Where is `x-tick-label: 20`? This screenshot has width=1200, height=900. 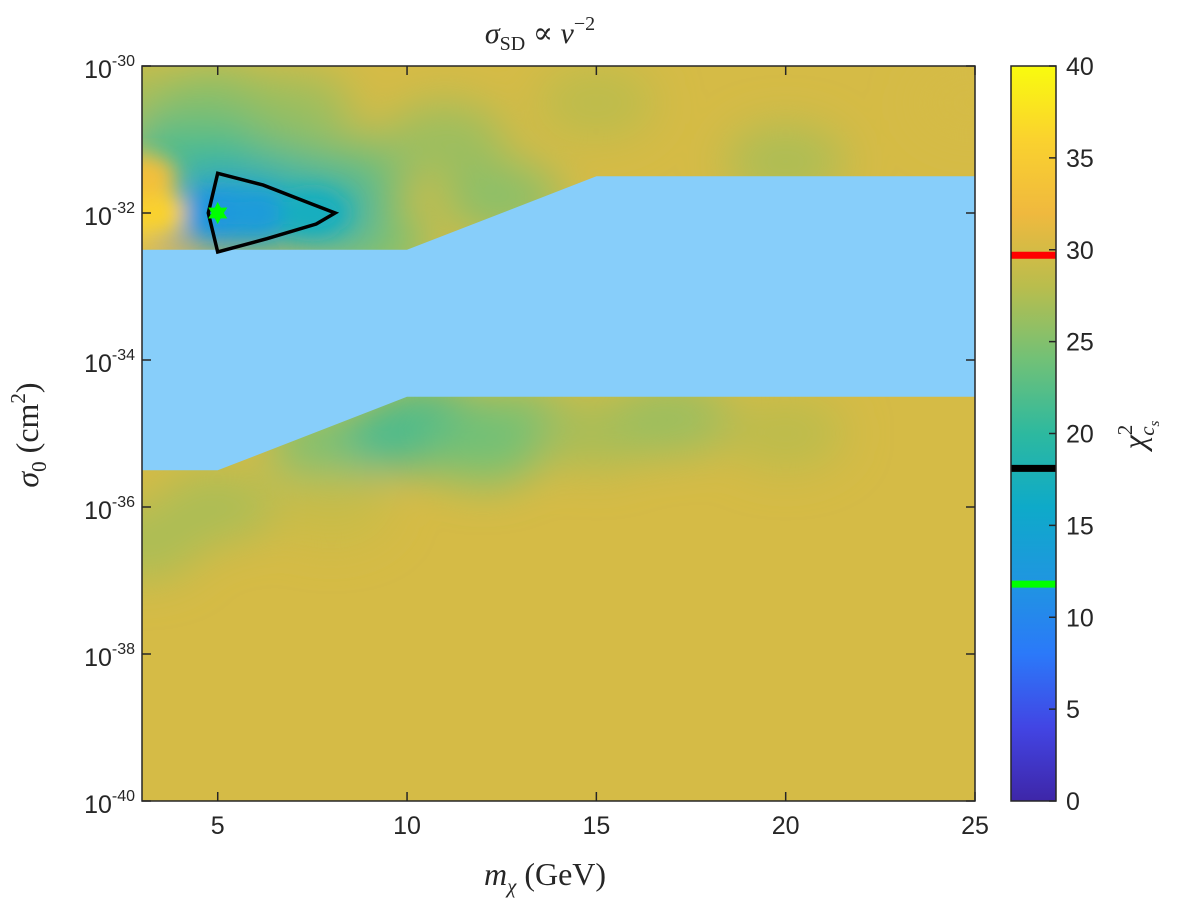 x-tick-label: 20 is located at coordinates (786, 826).